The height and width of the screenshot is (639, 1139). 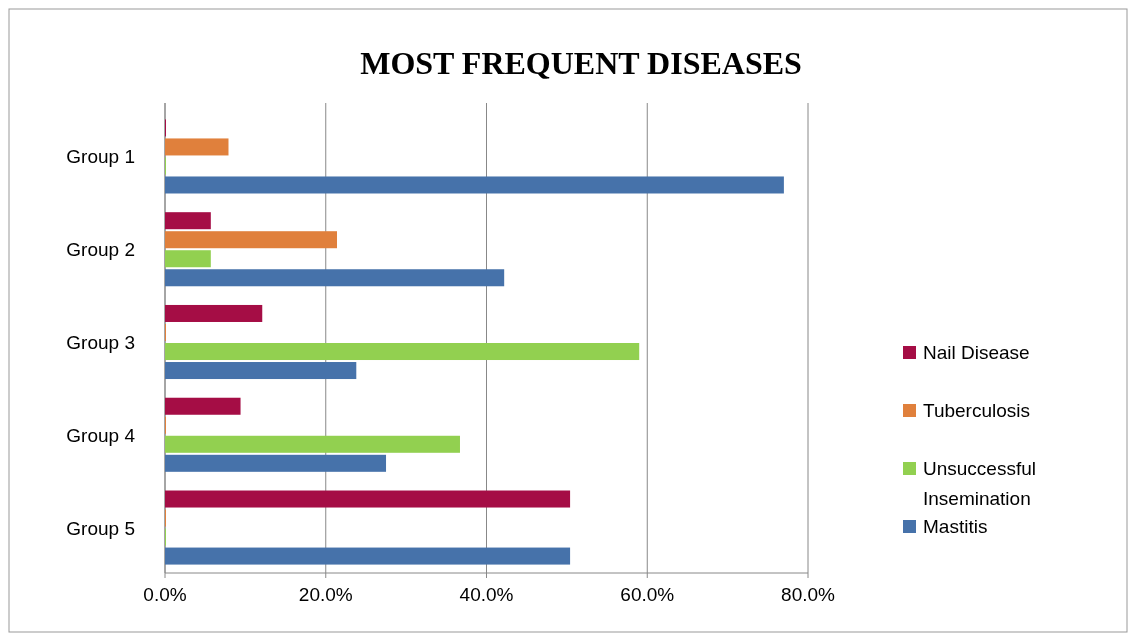 What do you see at coordinates (977, 410) in the screenshot?
I see `legend-label: Tuberculosis` at bounding box center [977, 410].